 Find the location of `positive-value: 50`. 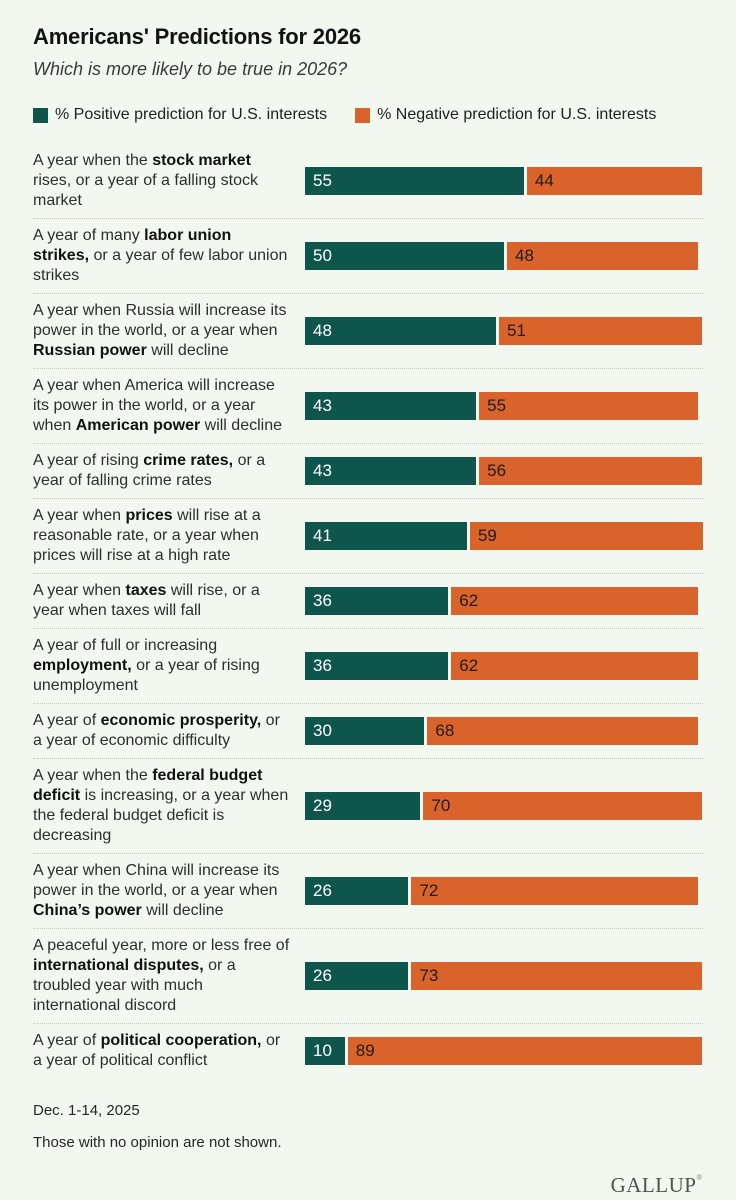

positive-value: 50 is located at coordinates (322, 255).